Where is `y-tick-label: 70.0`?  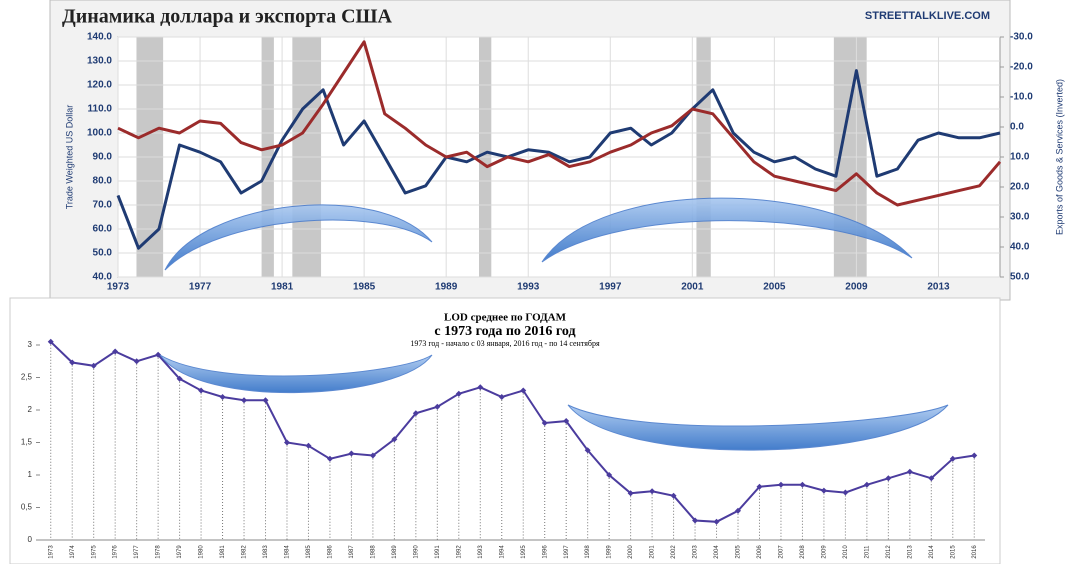 y-tick-label: 70.0 is located at coordinates (103, 205).